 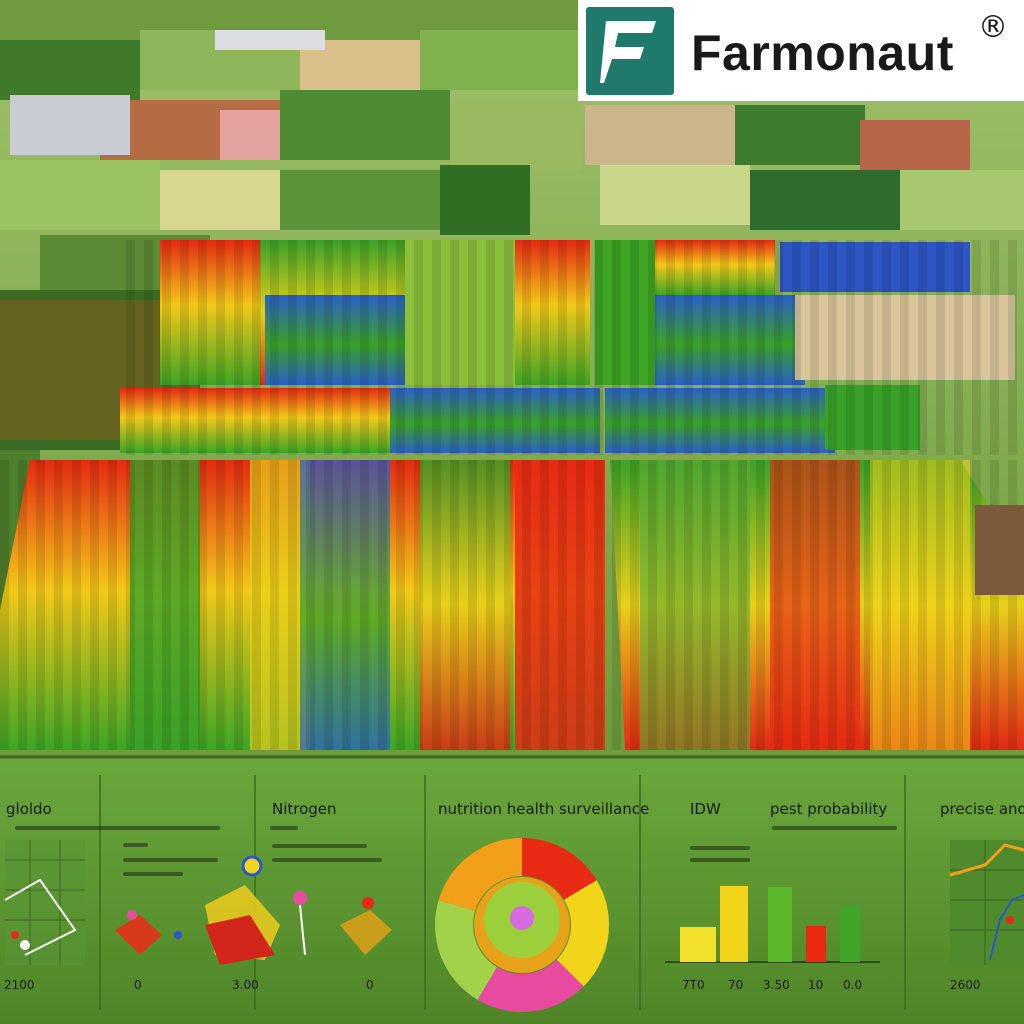 I want to click on brand-banner: Farmonaut ®, so click(x=801, y=50).